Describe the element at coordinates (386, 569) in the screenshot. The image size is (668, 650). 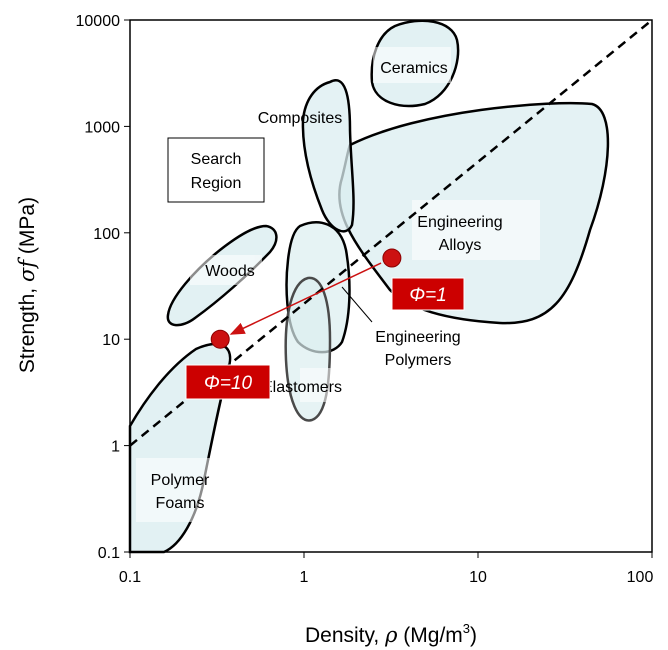
I see `x-axis-ticks: 0.1 1 10 100` at that location.